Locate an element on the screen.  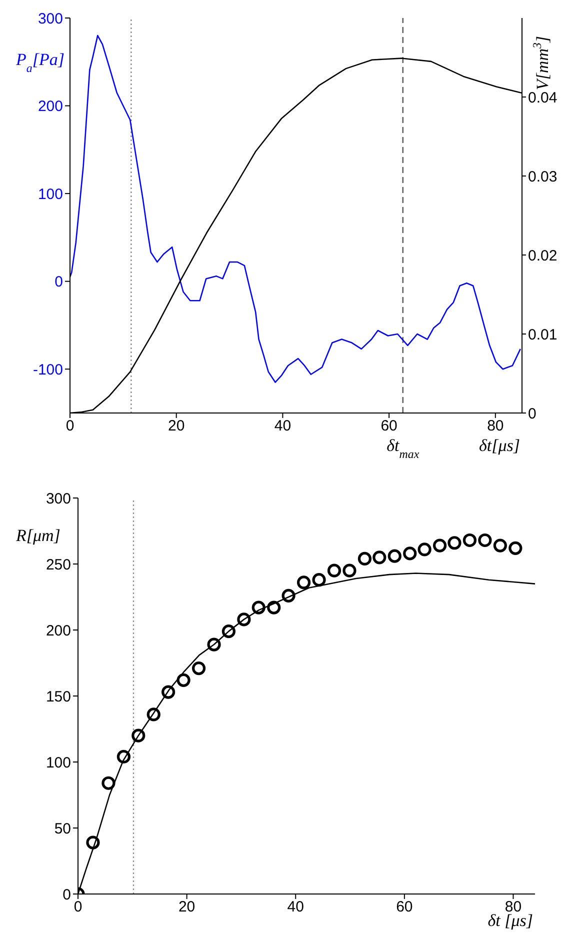
y-tick-label: 250 is located at coordinates (58, 565).